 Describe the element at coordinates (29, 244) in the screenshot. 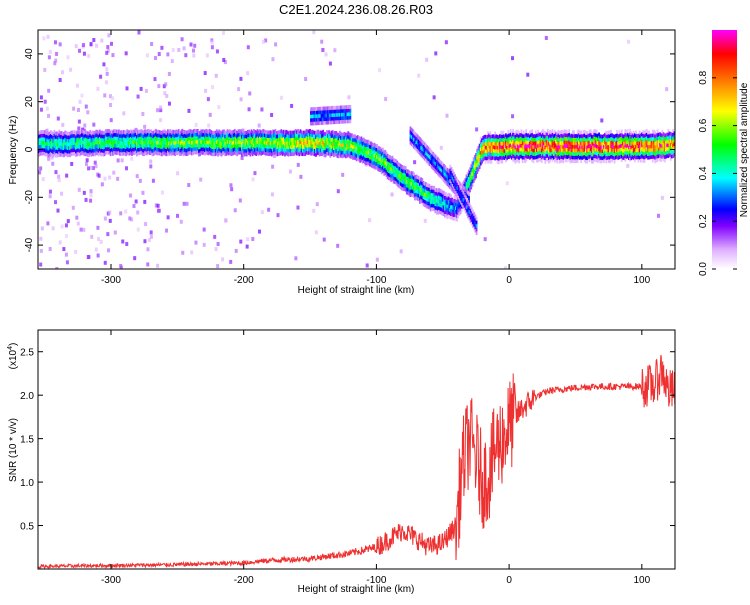

I see `spectrogram-y-tick-label: -40` at that location.